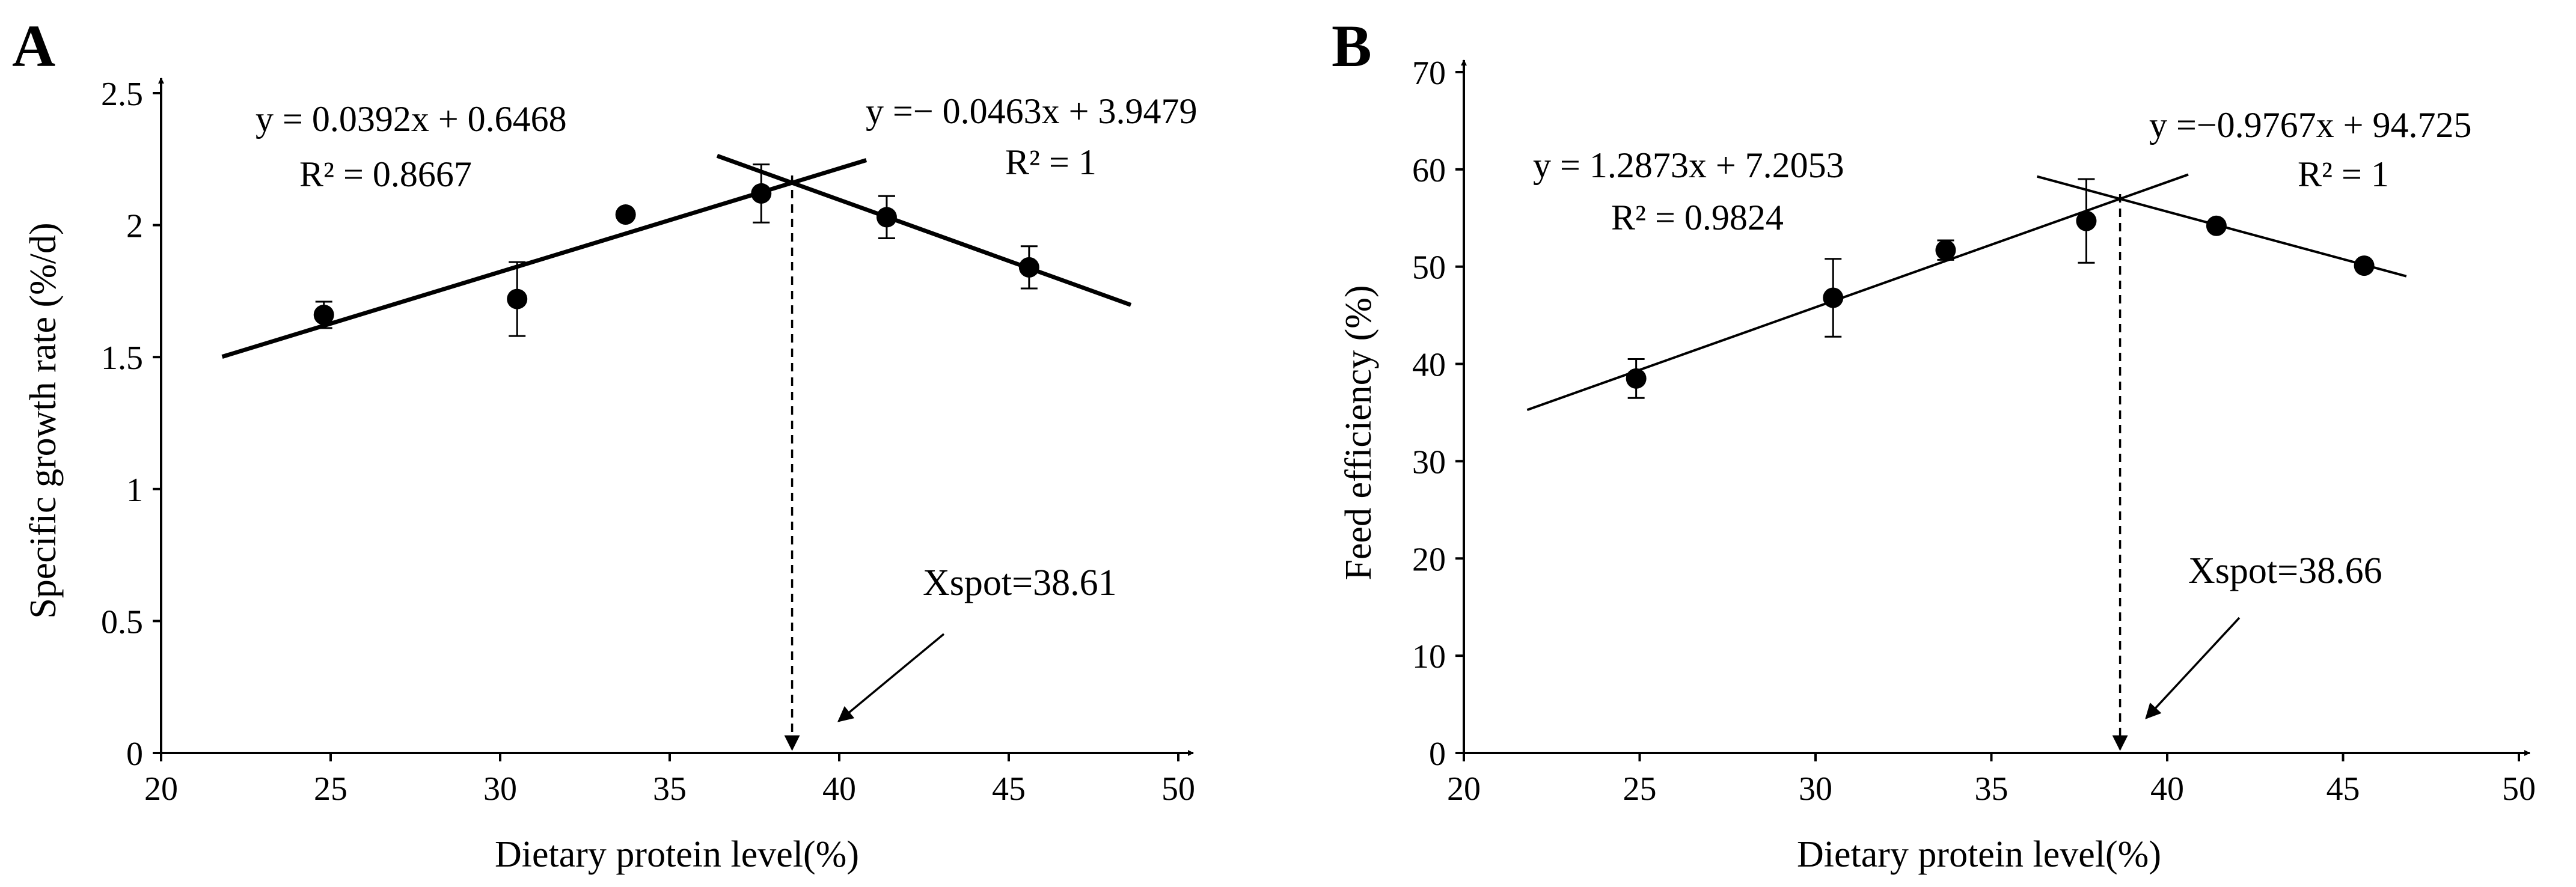 Image resolution: width=2576 pixels, height=887 pixels. Describe the element at coordinates (43, 420) in the screenshot. I see `panel-a-y-label: Specific growth rate (%/d)` at that location.